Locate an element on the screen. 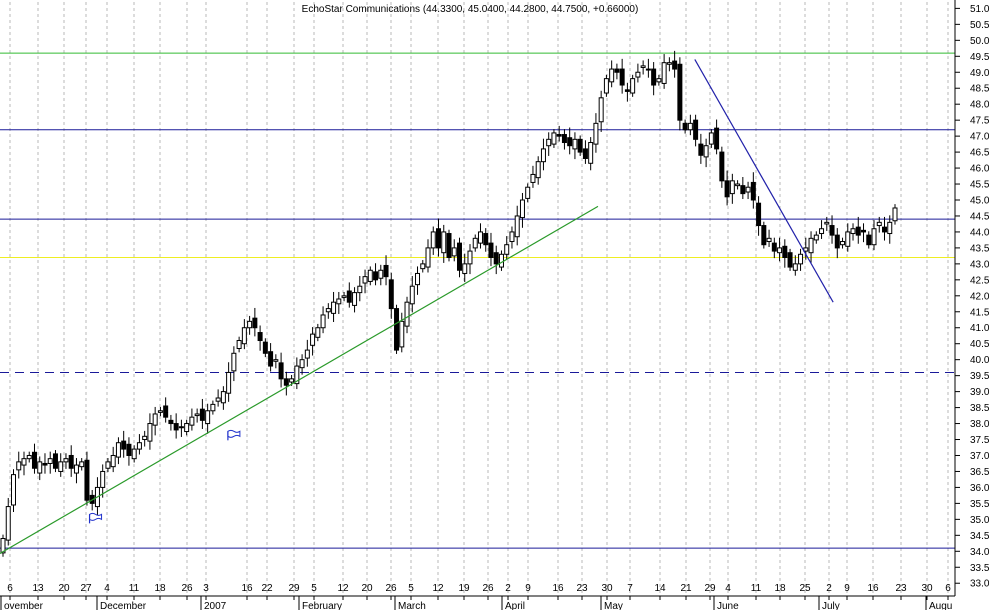 The image size is (994, 615). x-tick-label: 22 is located at coordinates (267, 588).